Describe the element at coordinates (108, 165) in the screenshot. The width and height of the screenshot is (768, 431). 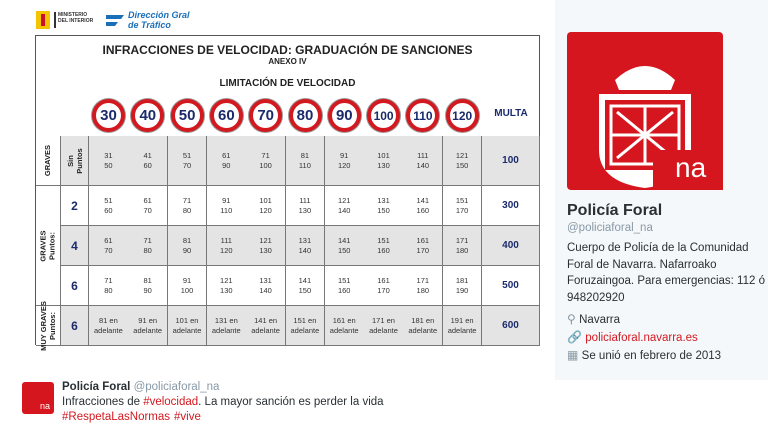
I see `range-value: 50` at that location.